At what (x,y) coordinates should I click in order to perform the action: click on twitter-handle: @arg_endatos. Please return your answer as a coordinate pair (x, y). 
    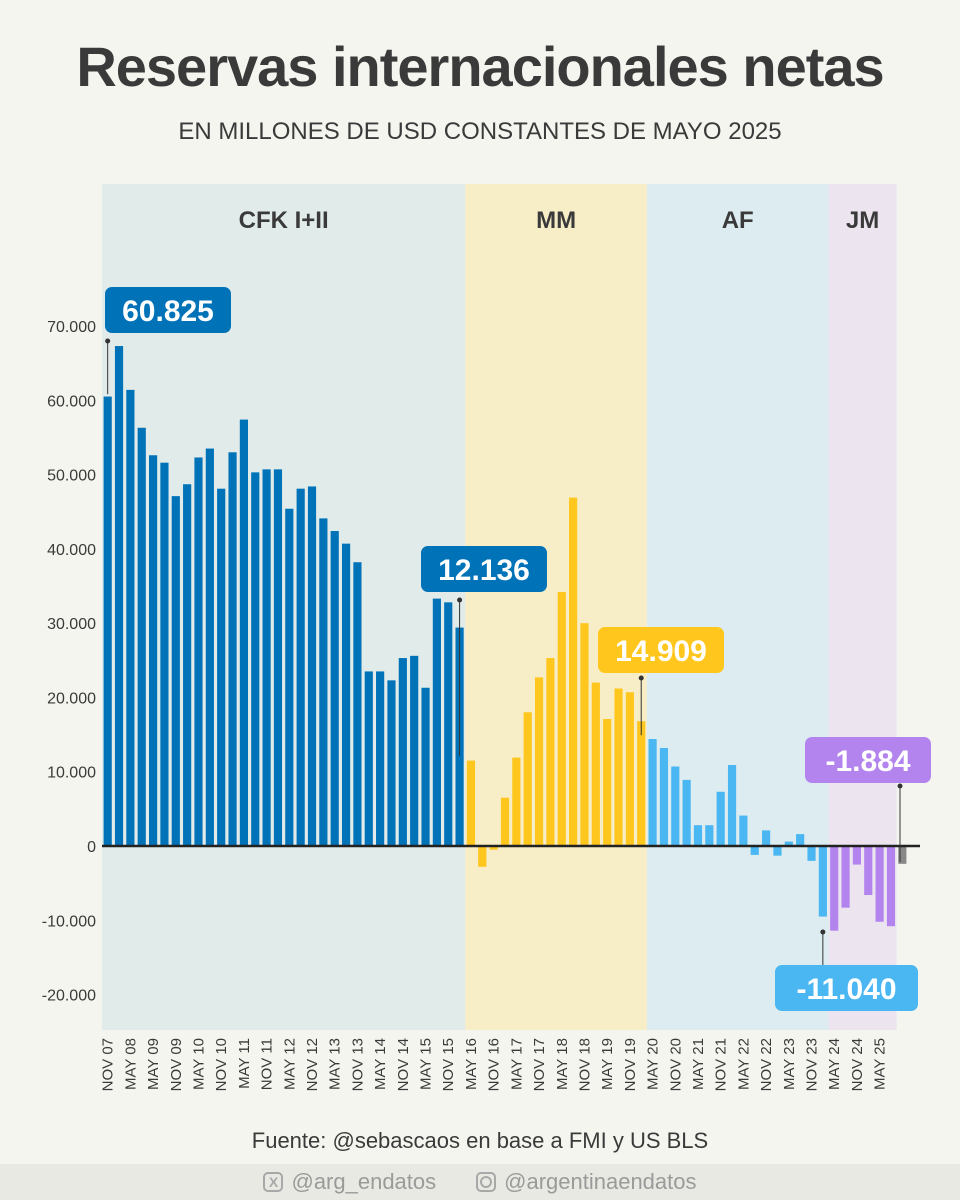
    Looking at the image, I should click on (364, 1181).